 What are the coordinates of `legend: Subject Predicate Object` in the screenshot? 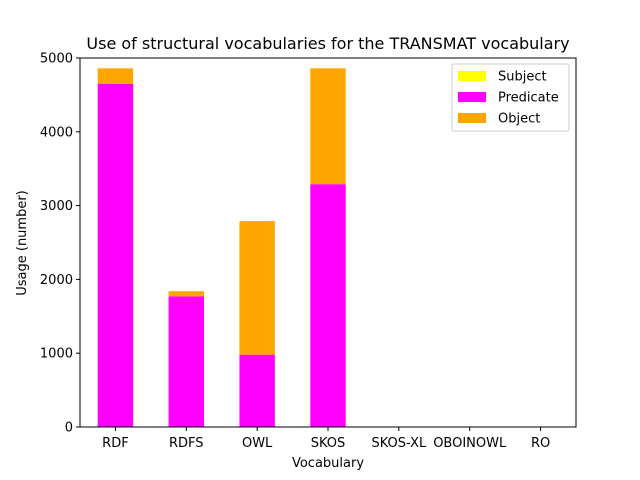 It's located at (510, 97).